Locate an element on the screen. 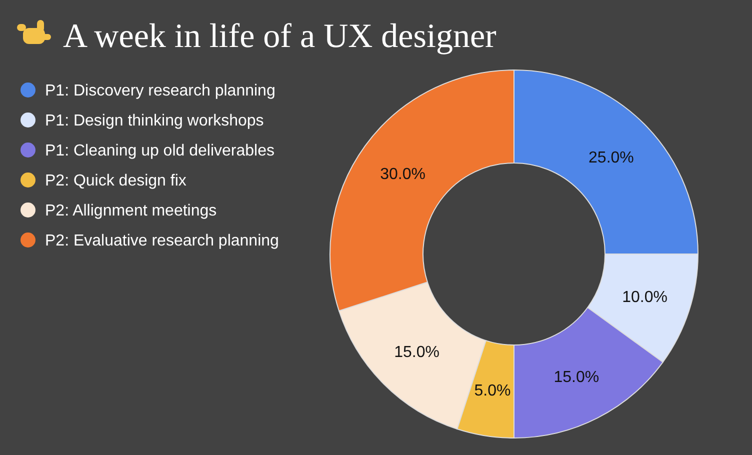  data-label: 25.0% is located at coordinates (611, 157).